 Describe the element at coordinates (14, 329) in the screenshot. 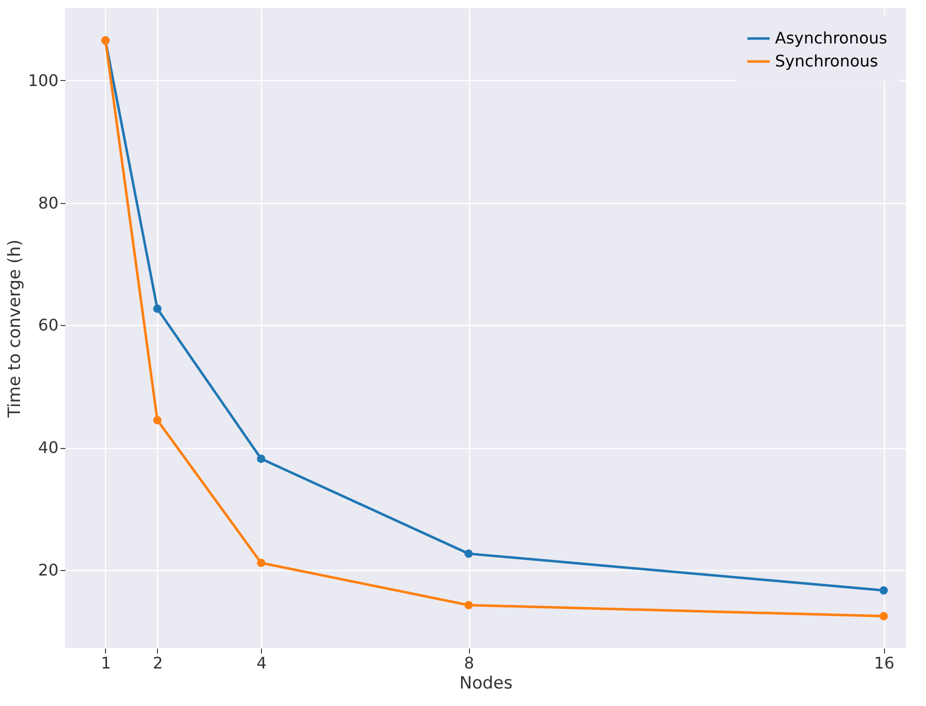

I see `y-axis-title: Time to converge (h)` at that location.